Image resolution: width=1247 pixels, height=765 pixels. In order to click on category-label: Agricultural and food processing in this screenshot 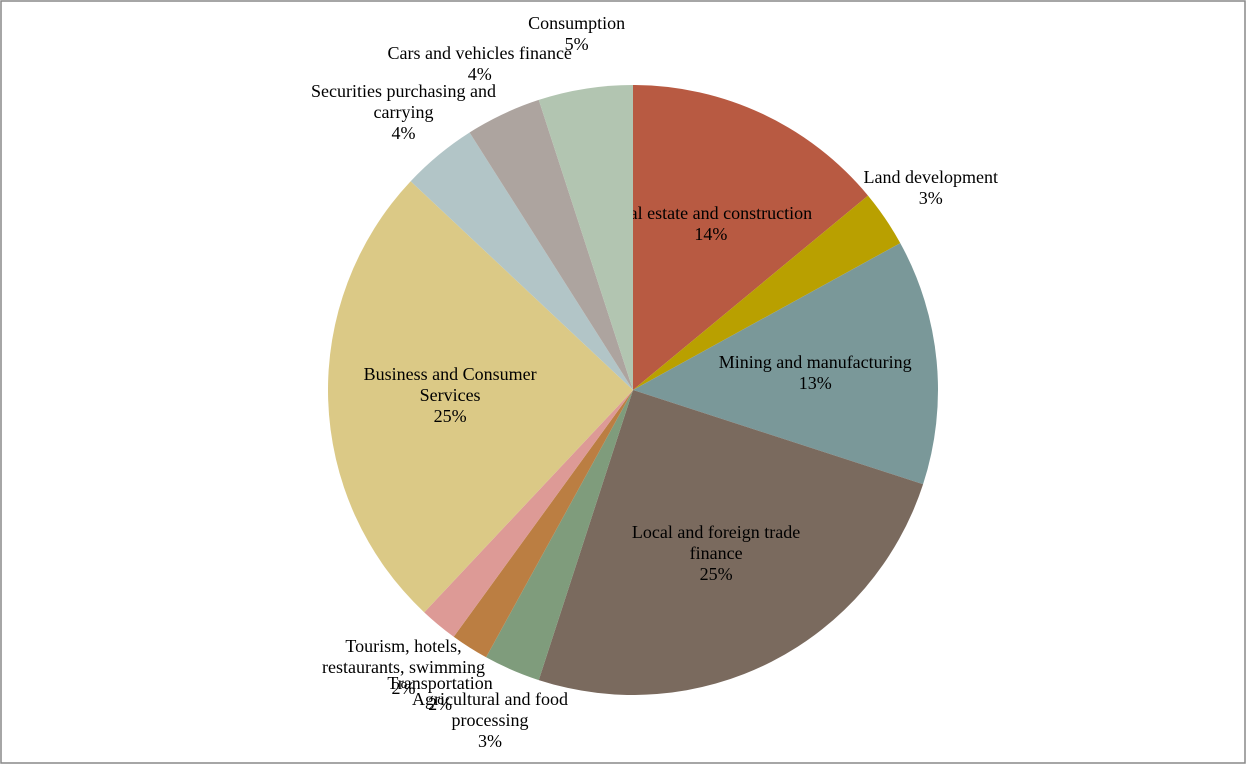, I will do `click(490, 709)`.